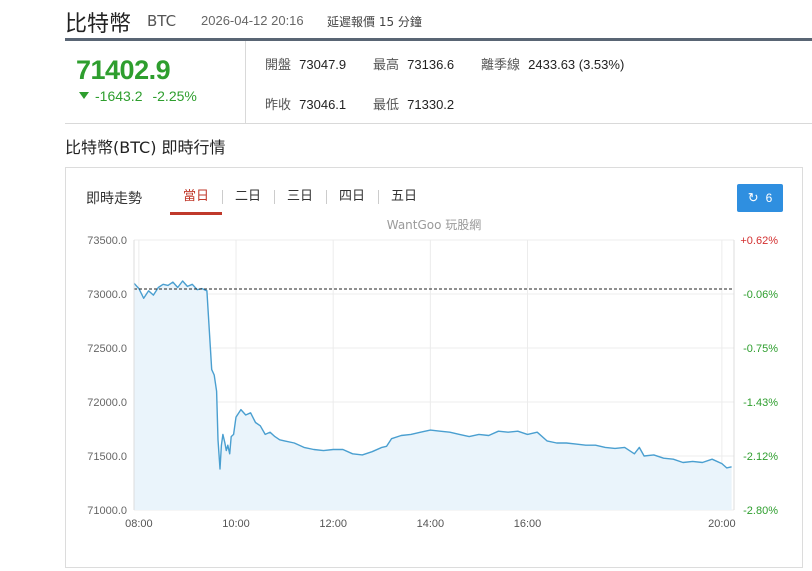  I want to click on watermark-text: WantGoo 玩股網, so click(434, 225).